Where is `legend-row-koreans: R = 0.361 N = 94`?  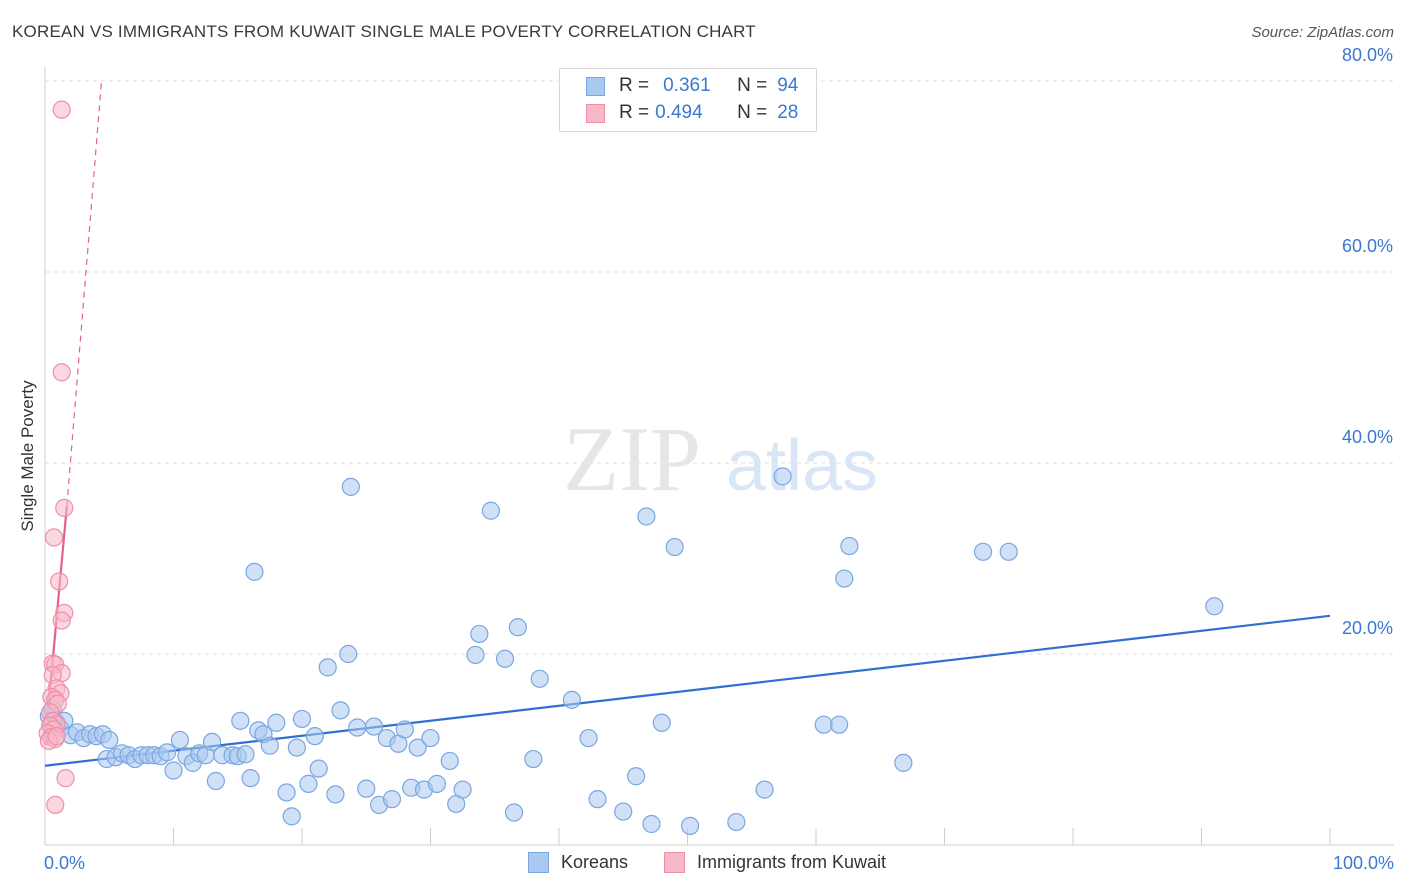 legend-row-koreans: R = 0.361 N = 94 is located at coordinates (692, 86).